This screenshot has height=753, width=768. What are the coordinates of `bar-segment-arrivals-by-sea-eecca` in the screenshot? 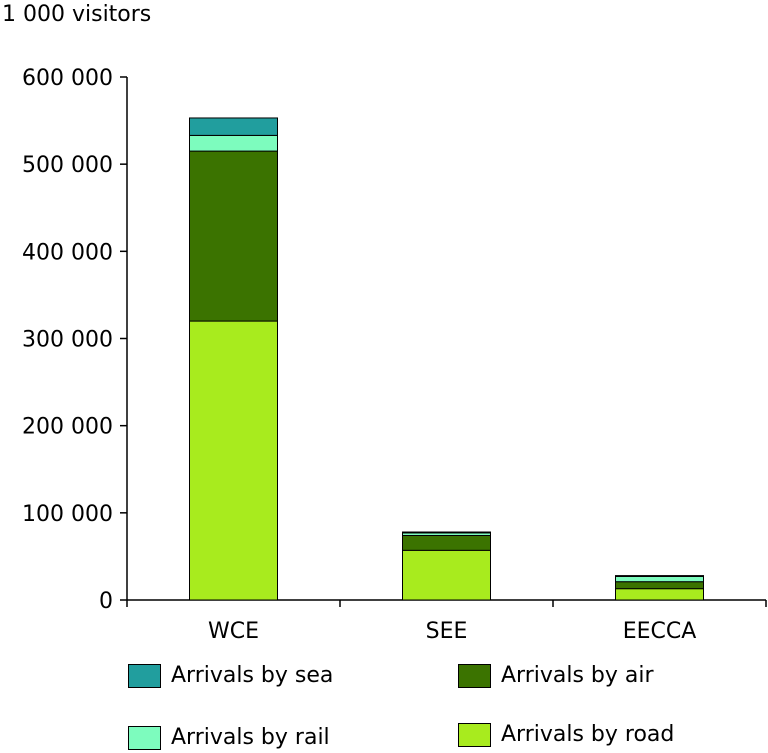 It's located at (659, 576).